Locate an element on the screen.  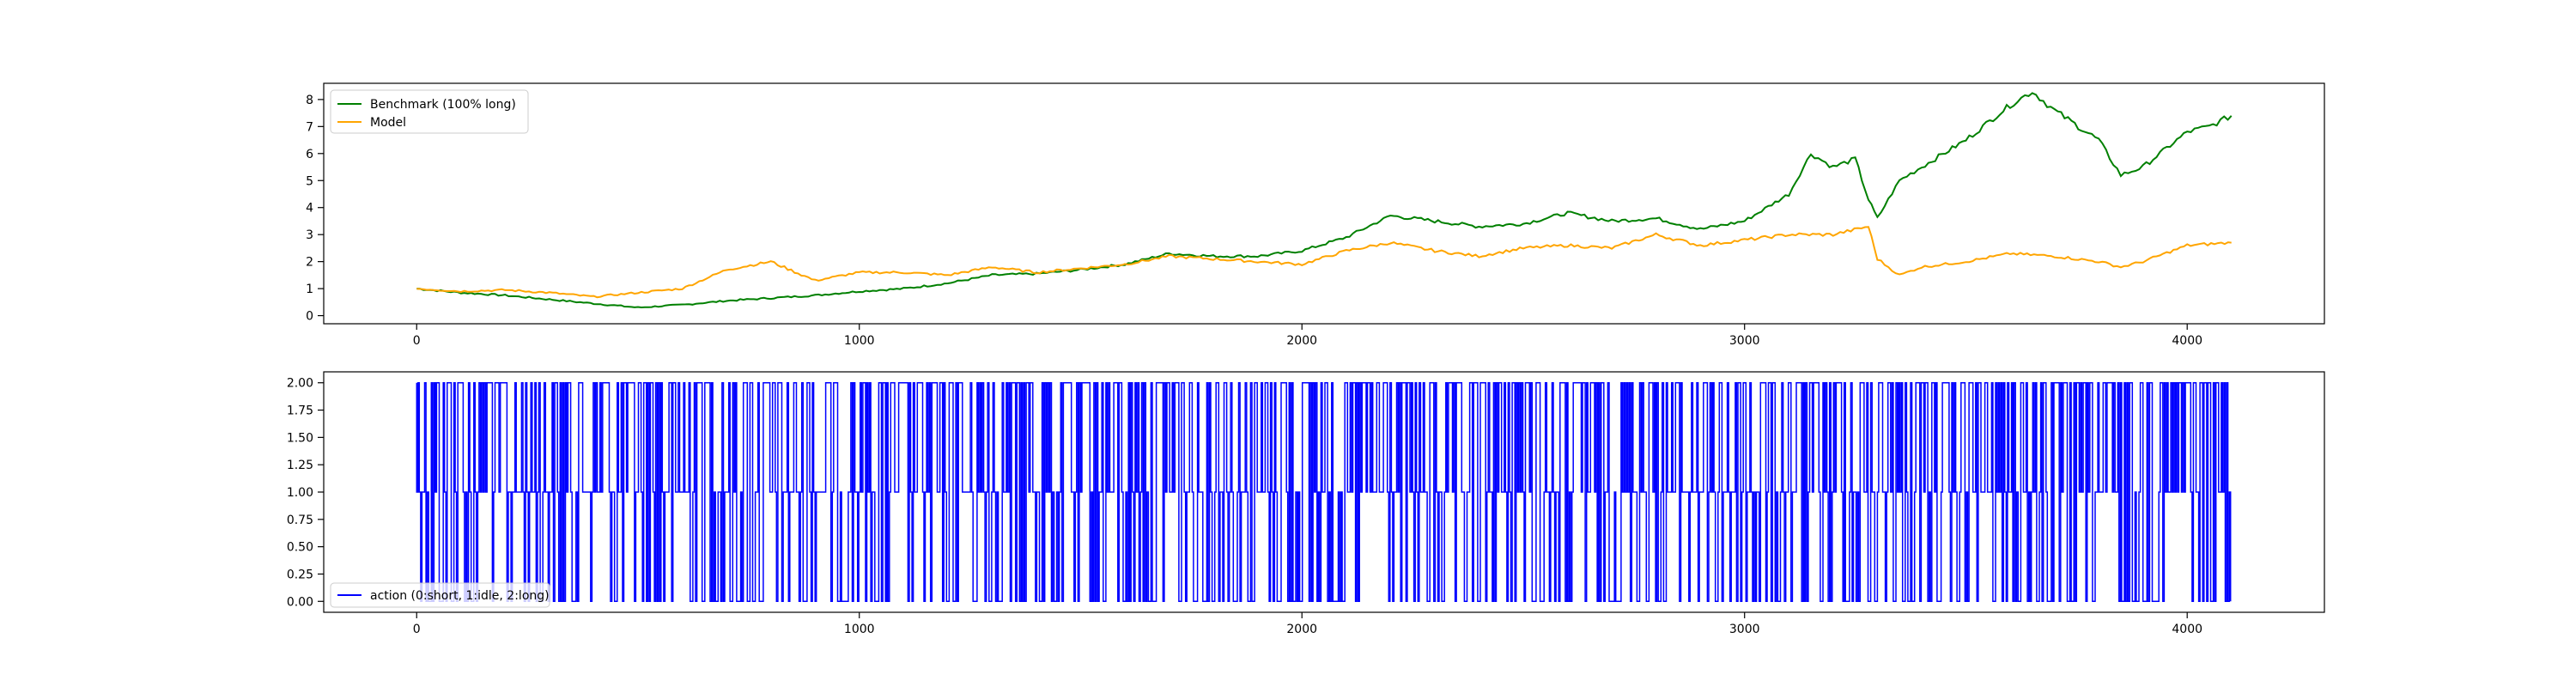
legend-label: Benchmark (100% long) is located at coordinates (443, 105).